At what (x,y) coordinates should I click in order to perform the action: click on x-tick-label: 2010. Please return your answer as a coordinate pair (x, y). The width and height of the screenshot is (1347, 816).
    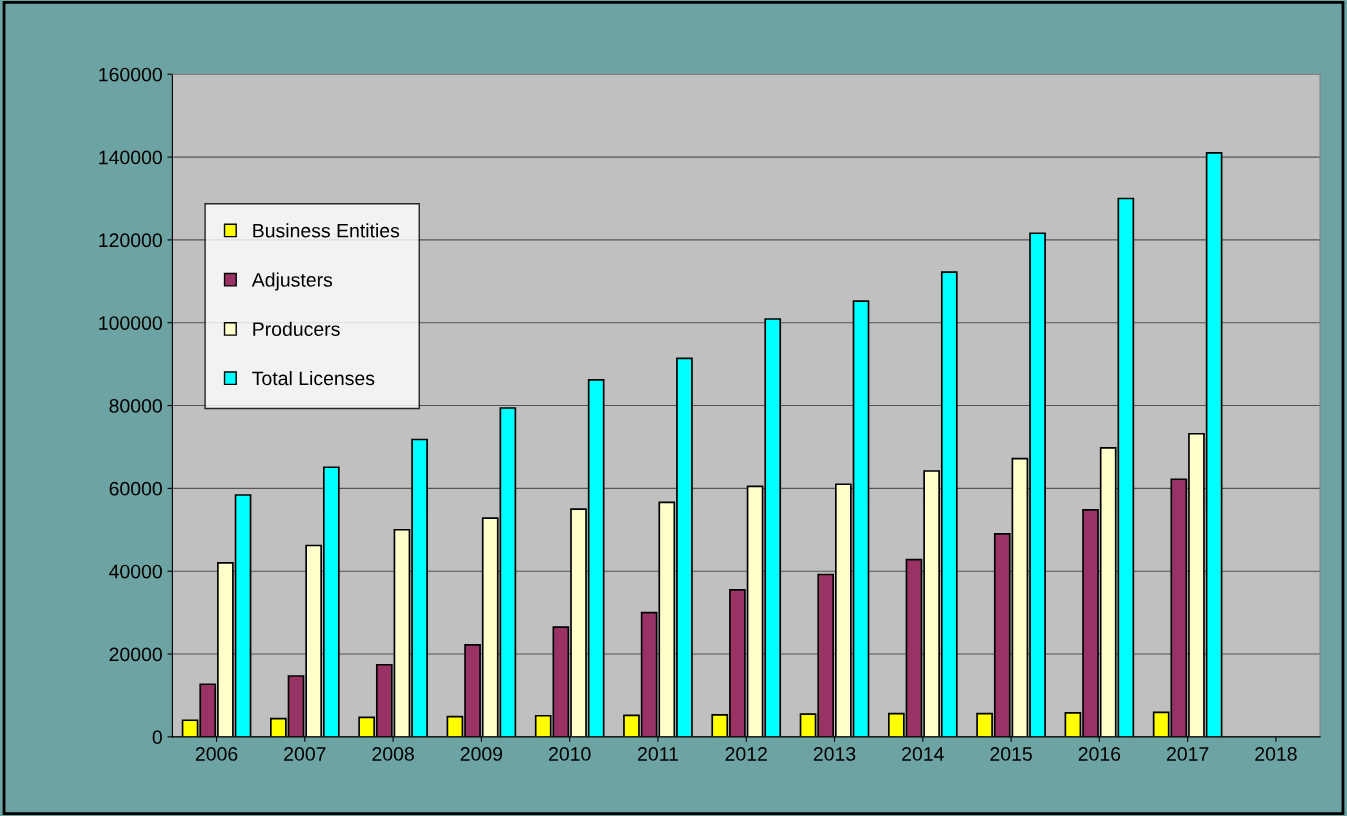
    Looking at the image, I should click on (570, 754).